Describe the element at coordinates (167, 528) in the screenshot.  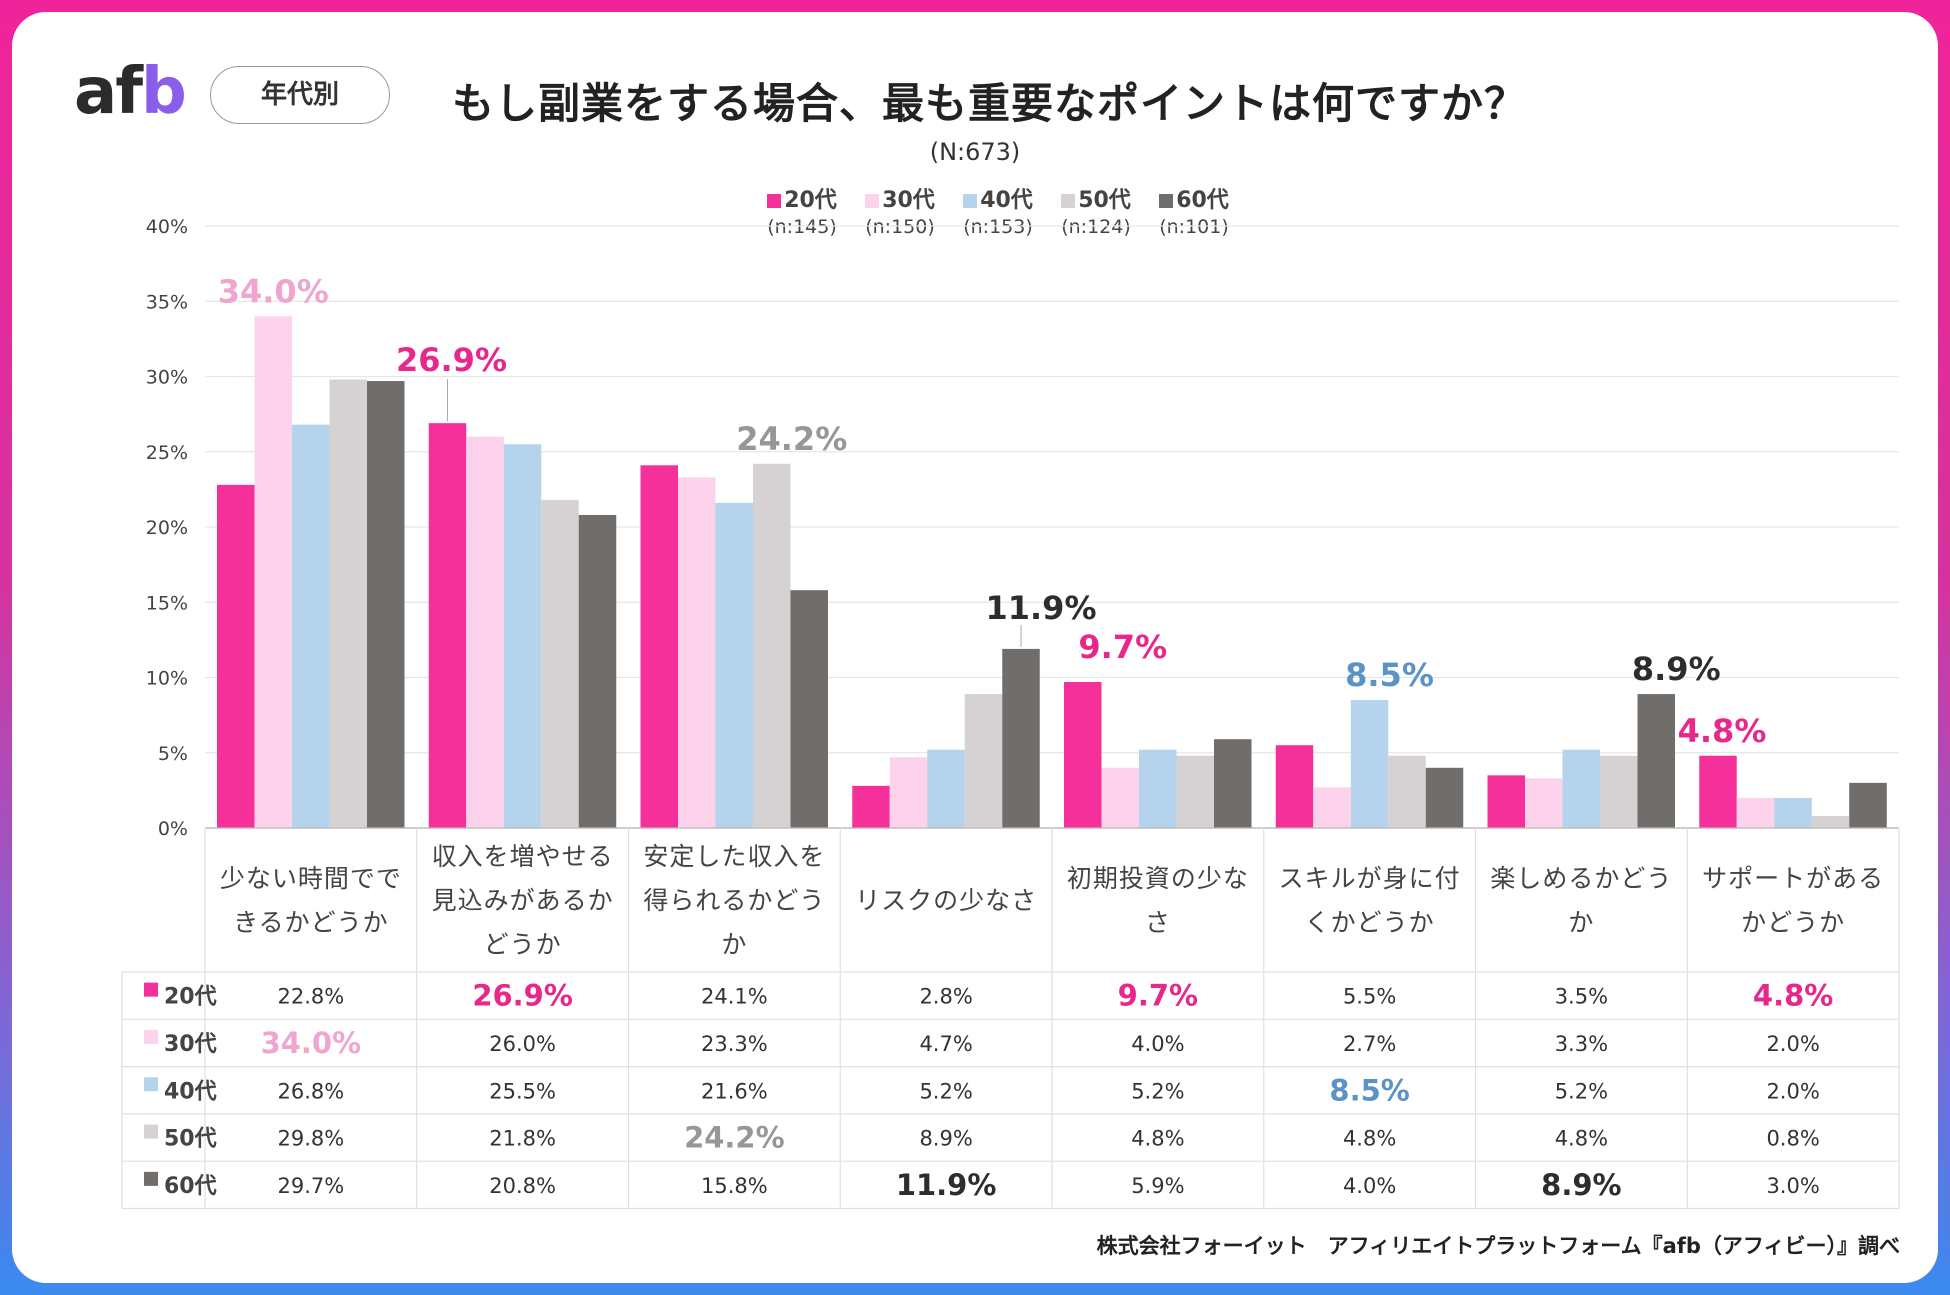
I see `y-tick-label: 20%` at that location.